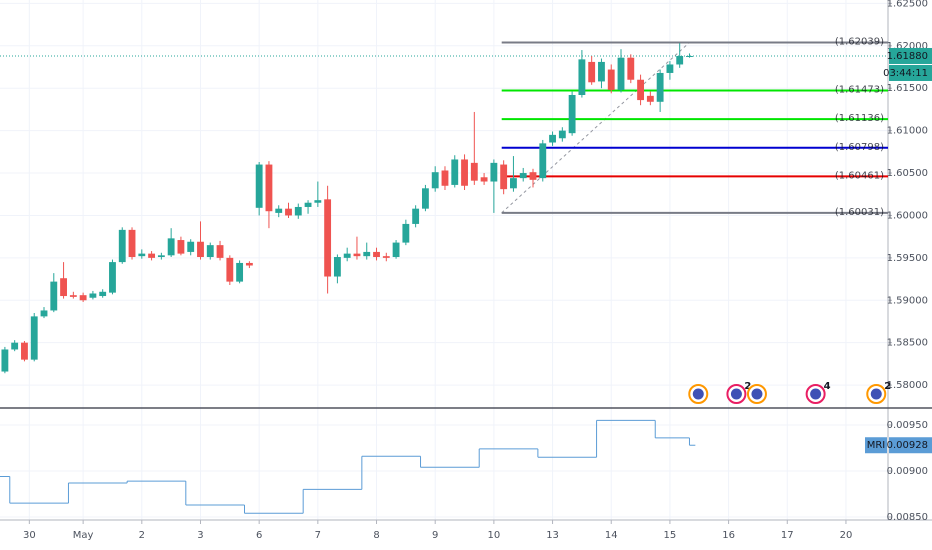 The width and height of the screenshot is (932, 550). I want to click on x-tick-label: 9, so click(435, 535).